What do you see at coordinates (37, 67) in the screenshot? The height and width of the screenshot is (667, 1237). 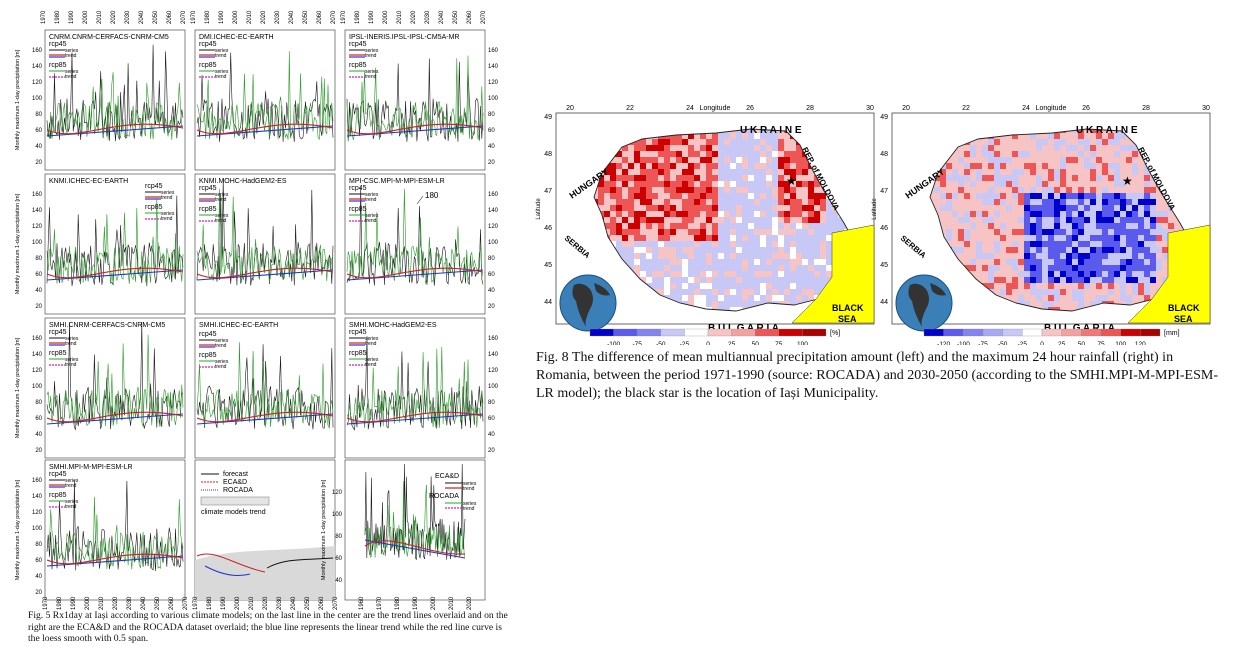 I see `y-tick-label: 140` at bounding box center [37, 67].